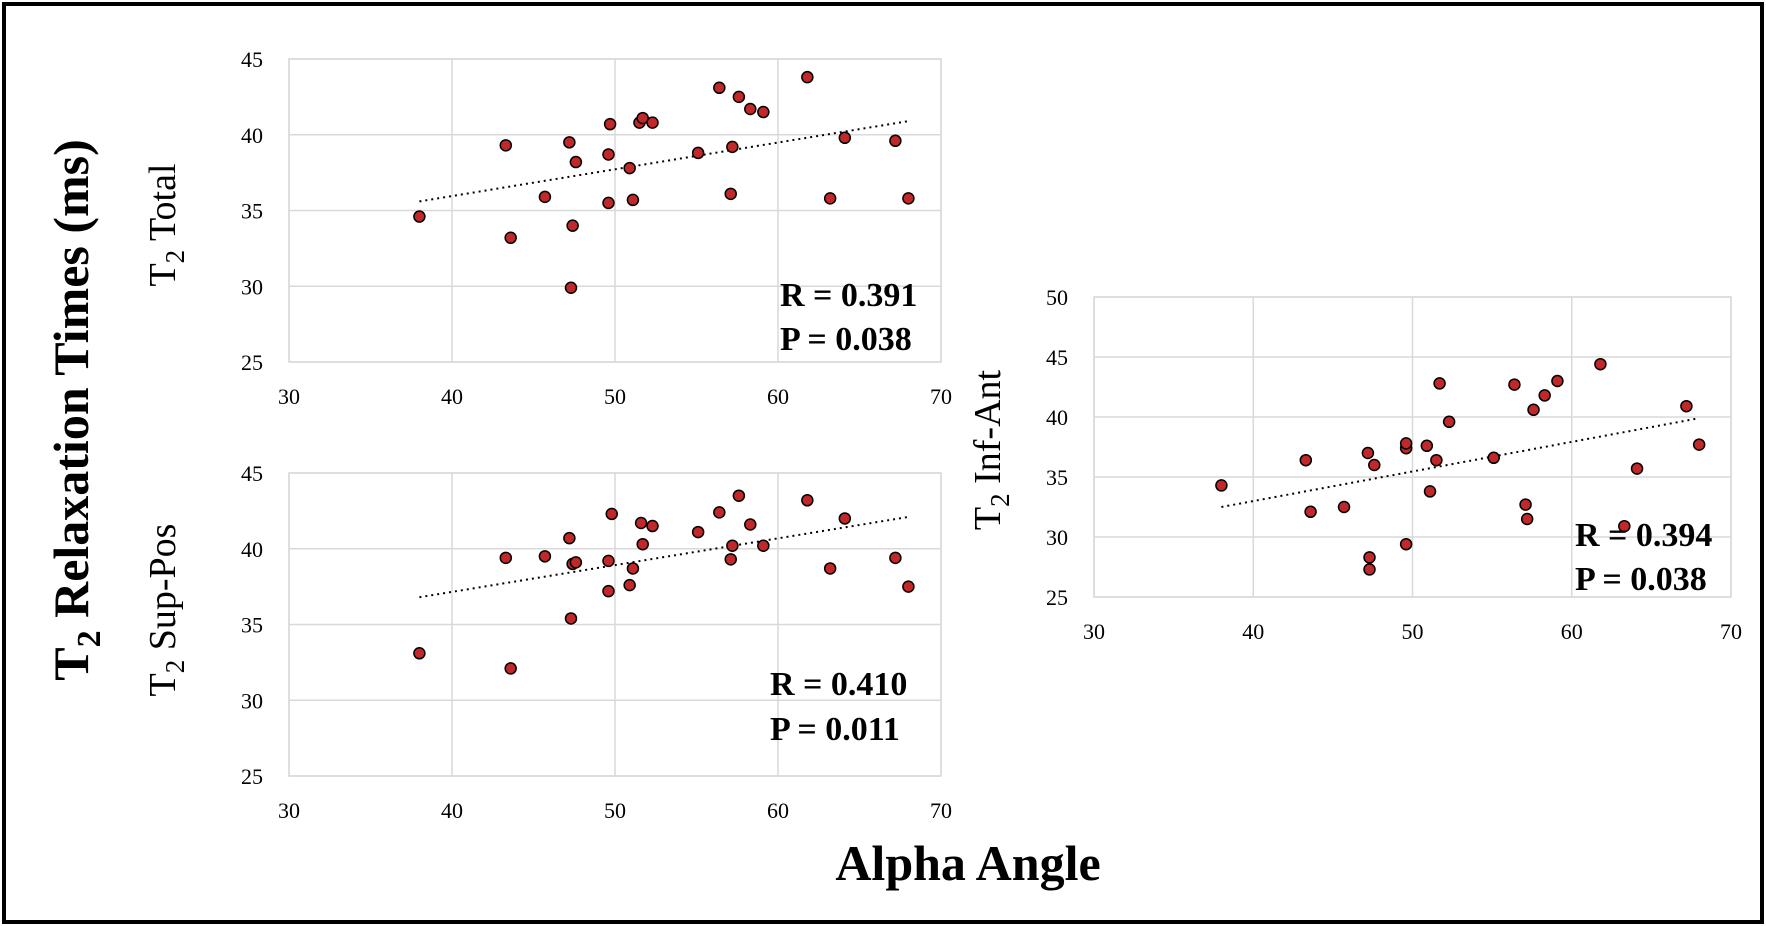 The image size is (1766, 926). Describe the element at coordinates (166, 224) in the screenshot. I see `y-axis-label-total: T2 Total` at that location.